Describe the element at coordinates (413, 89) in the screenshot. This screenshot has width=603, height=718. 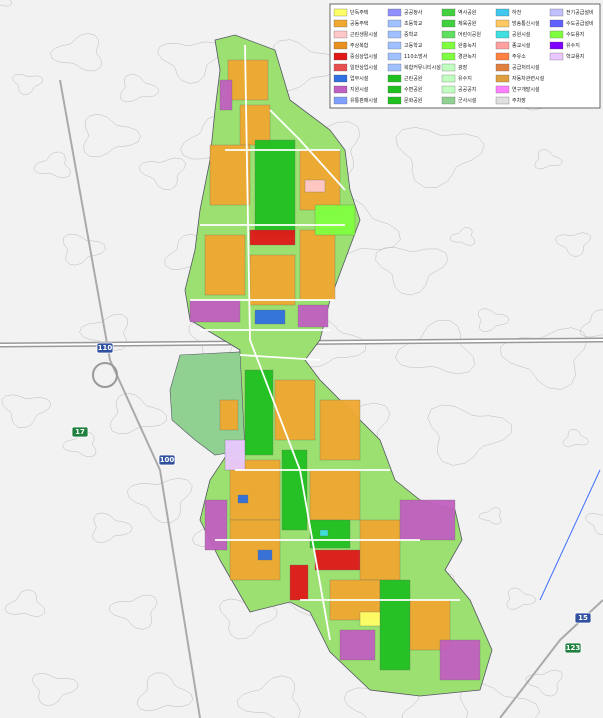
I see `legend-label: 수변공원` at that location.